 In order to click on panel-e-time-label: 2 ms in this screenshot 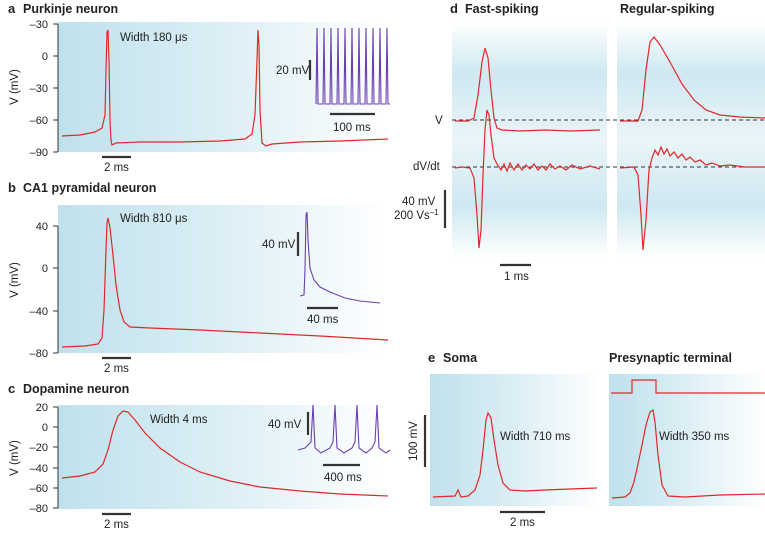, I will do `click(522, 523)`.